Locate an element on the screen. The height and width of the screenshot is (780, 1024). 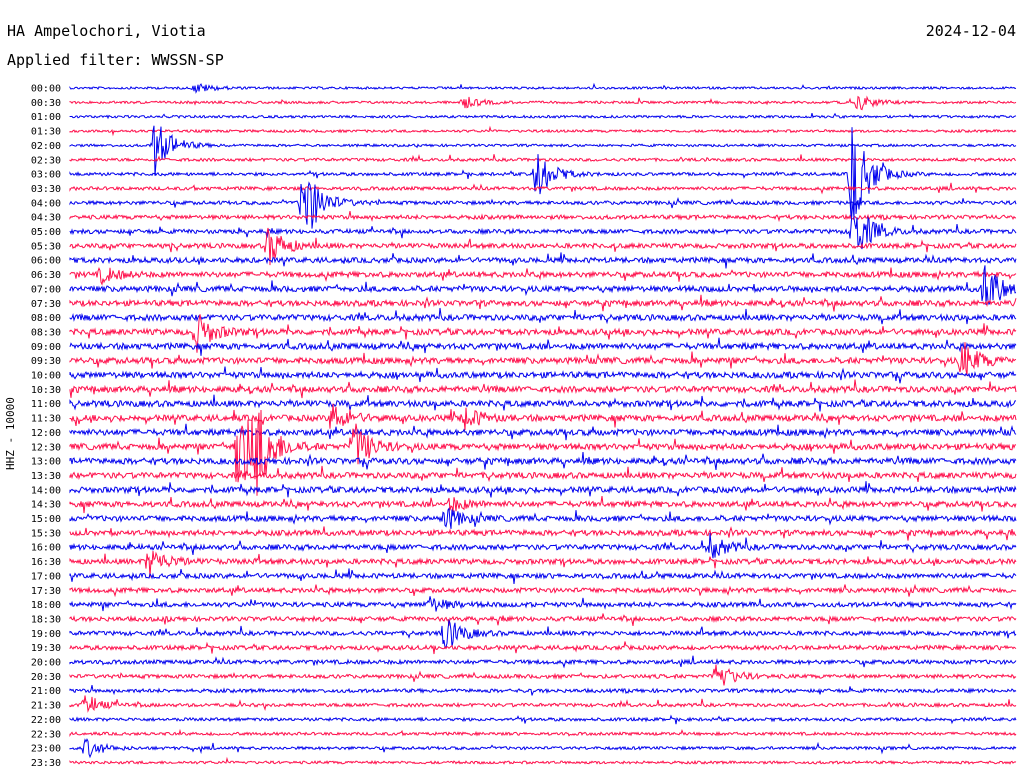
row-time-label: 10:00 is located at coordinates (46, 376).